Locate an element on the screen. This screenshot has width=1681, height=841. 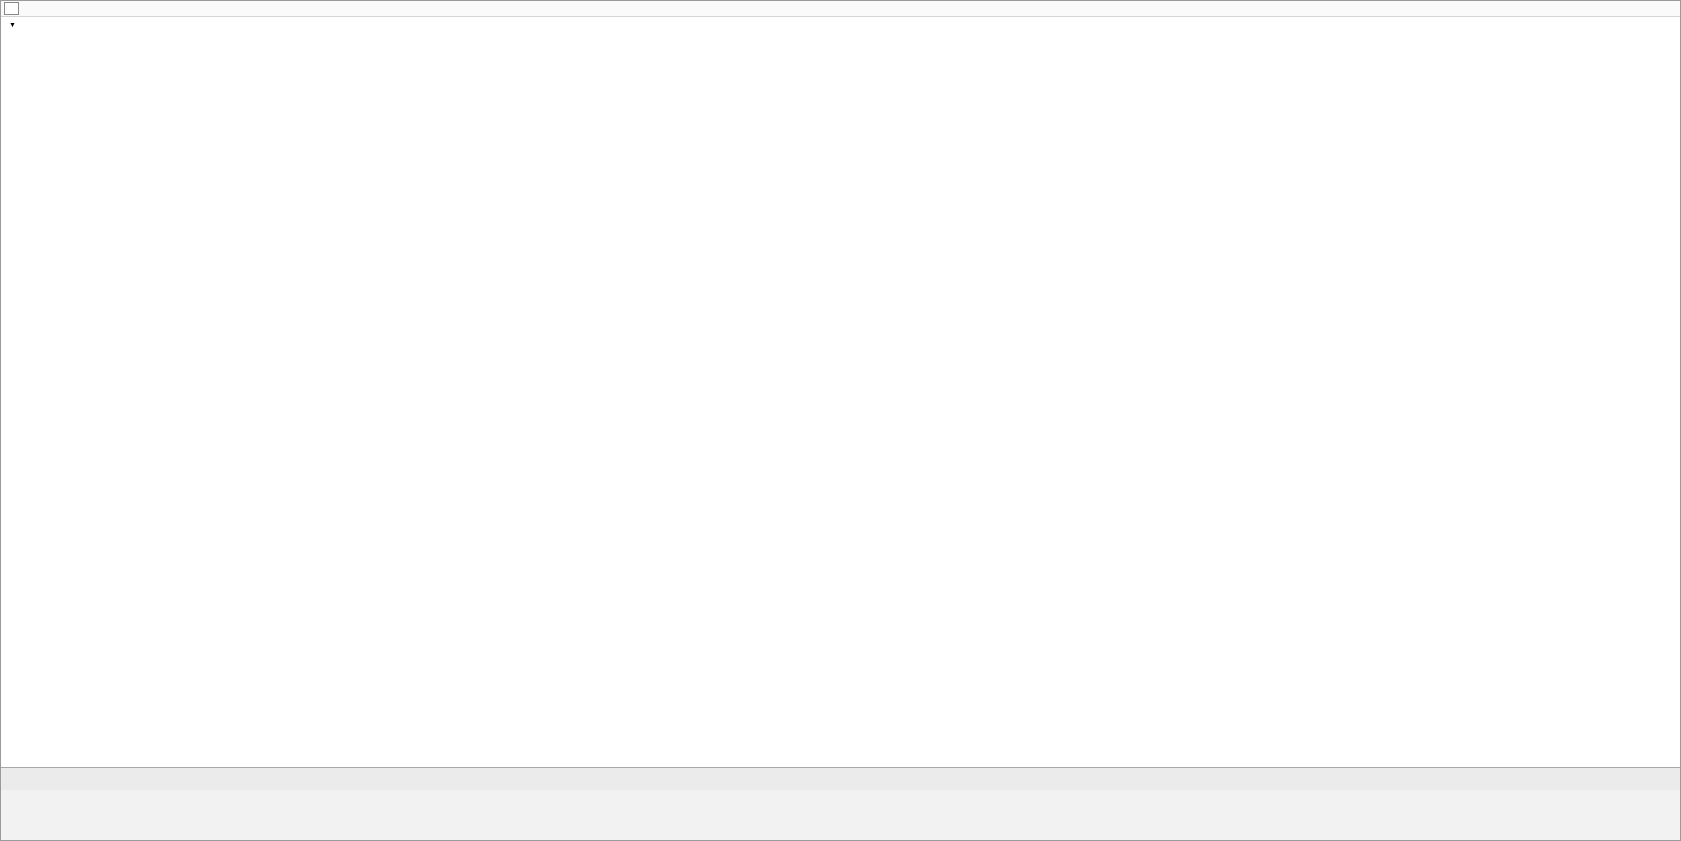
symbol-collapse-icon: ▼ is located at coordinates (12, 25).